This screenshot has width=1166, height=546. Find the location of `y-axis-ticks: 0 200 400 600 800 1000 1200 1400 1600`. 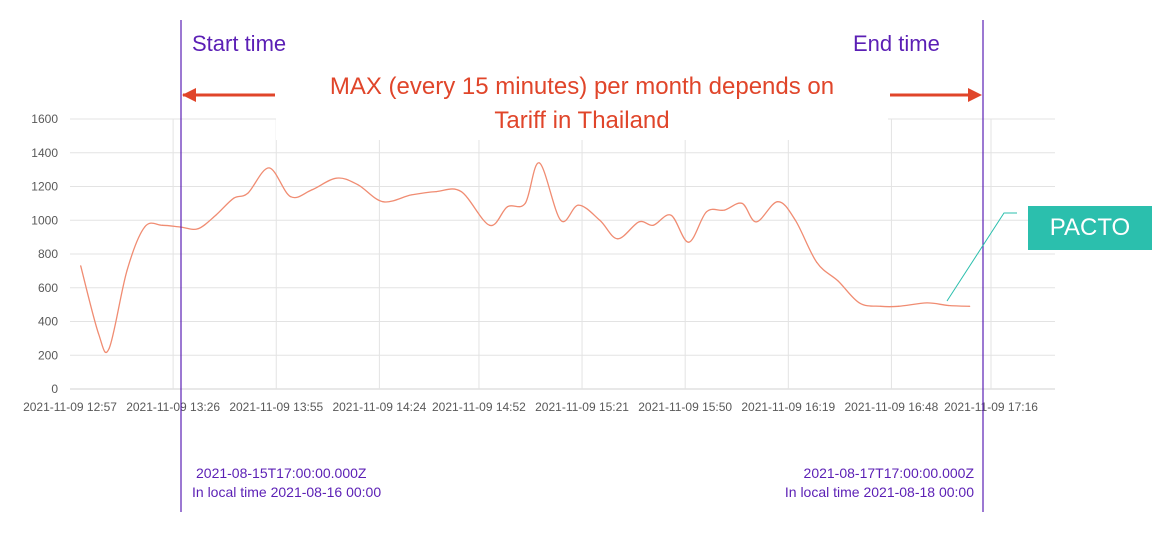

y-axis-ticks: 0 200 400 600 800 1000 1200 1400 1600 is located at coordinates (44, 254).